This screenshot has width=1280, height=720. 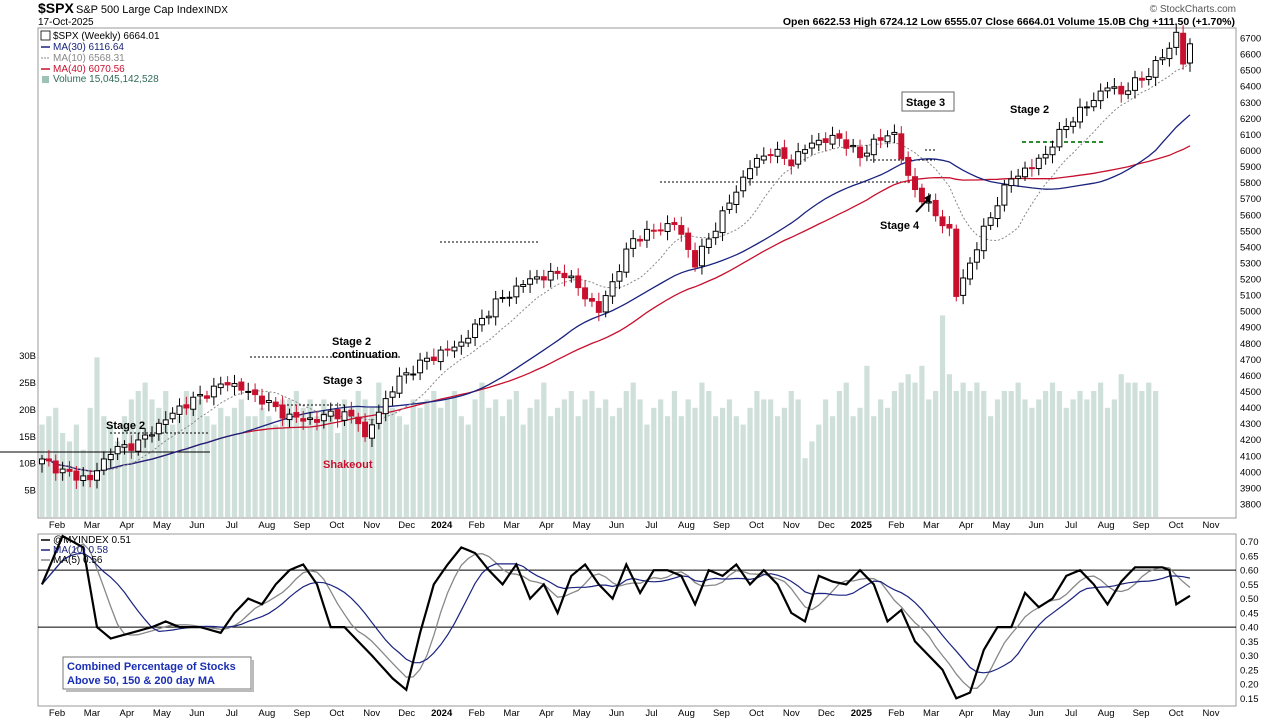 I want to click on price-tick-label: 6000, so click(x=1250, y=151).